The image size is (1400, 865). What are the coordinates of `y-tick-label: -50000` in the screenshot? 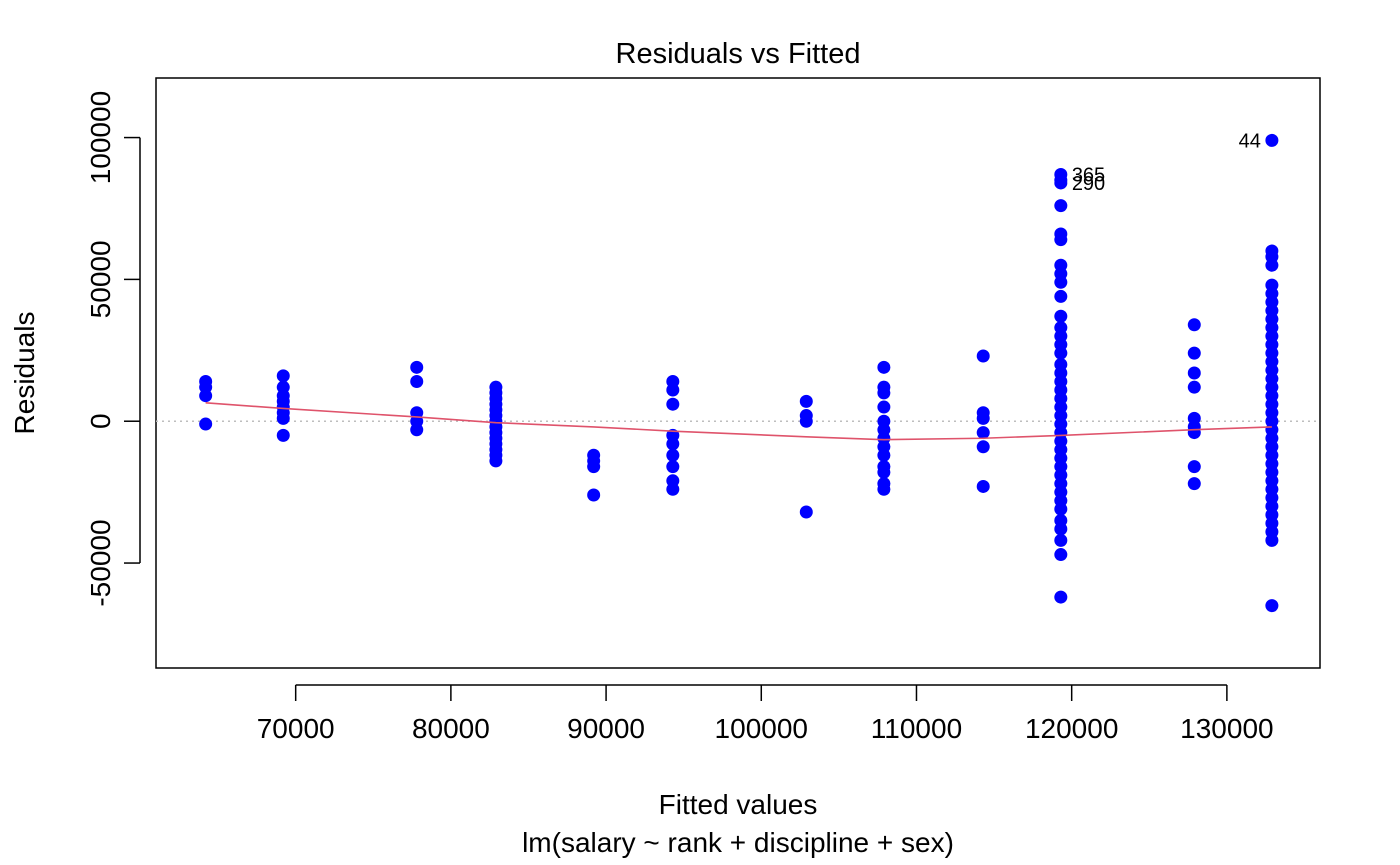 It's located at (100, 562).